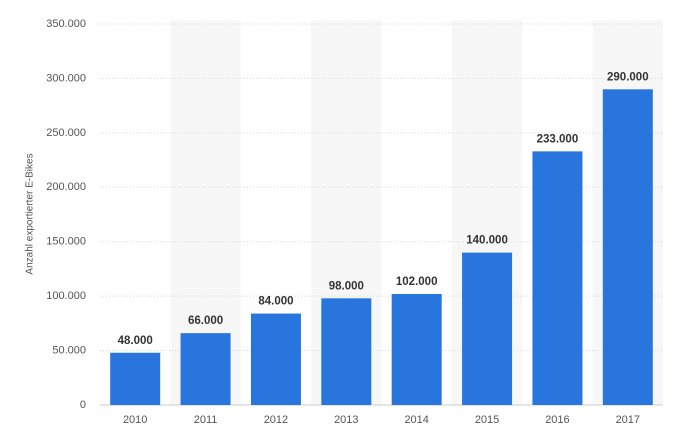 This screenshot has height=437, width=683. What do you see at coordinates (276, 420) in the screenshot?
I see `x-tick-label: 2012` at bounding box center [276, 420].